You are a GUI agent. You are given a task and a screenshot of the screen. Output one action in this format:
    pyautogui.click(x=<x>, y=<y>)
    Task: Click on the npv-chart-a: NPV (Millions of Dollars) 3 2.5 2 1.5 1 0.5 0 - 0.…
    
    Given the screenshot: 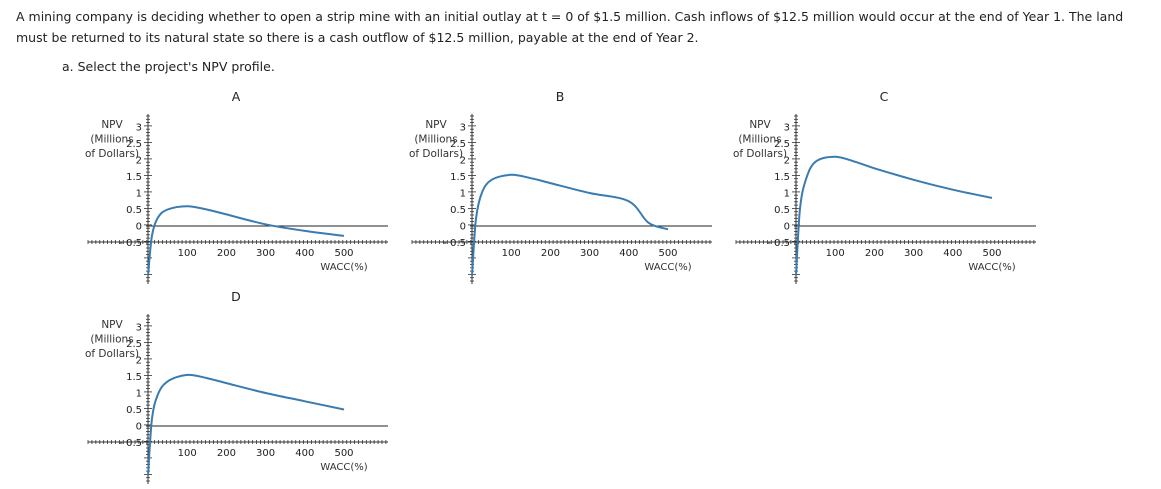 What is the action you would take?
    pyautogui.click(x=236, y=199)
    